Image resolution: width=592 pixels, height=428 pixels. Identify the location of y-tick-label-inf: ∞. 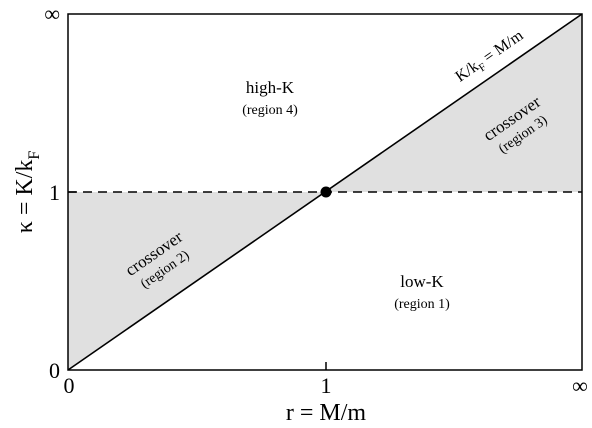
(52, 13).